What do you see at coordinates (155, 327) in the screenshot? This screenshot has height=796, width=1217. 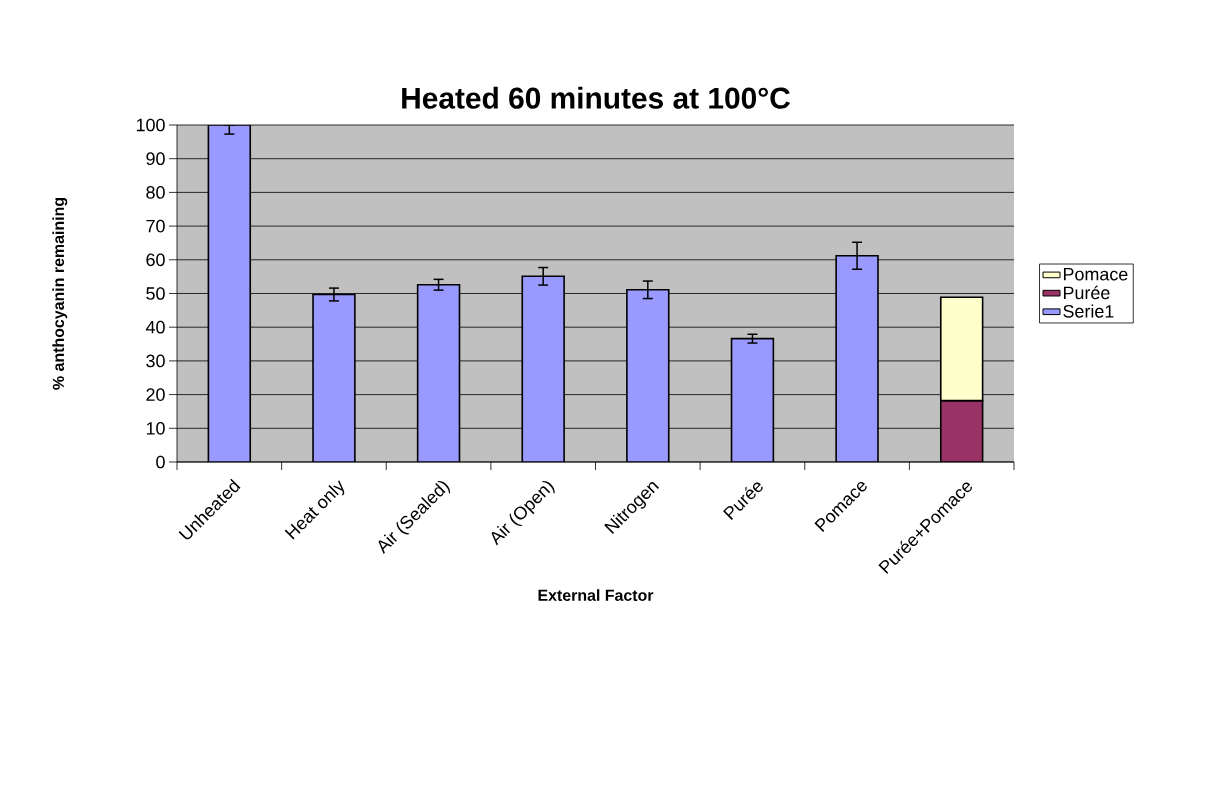 I see `y-tick-label: 40` at bounding box center [155, 327].